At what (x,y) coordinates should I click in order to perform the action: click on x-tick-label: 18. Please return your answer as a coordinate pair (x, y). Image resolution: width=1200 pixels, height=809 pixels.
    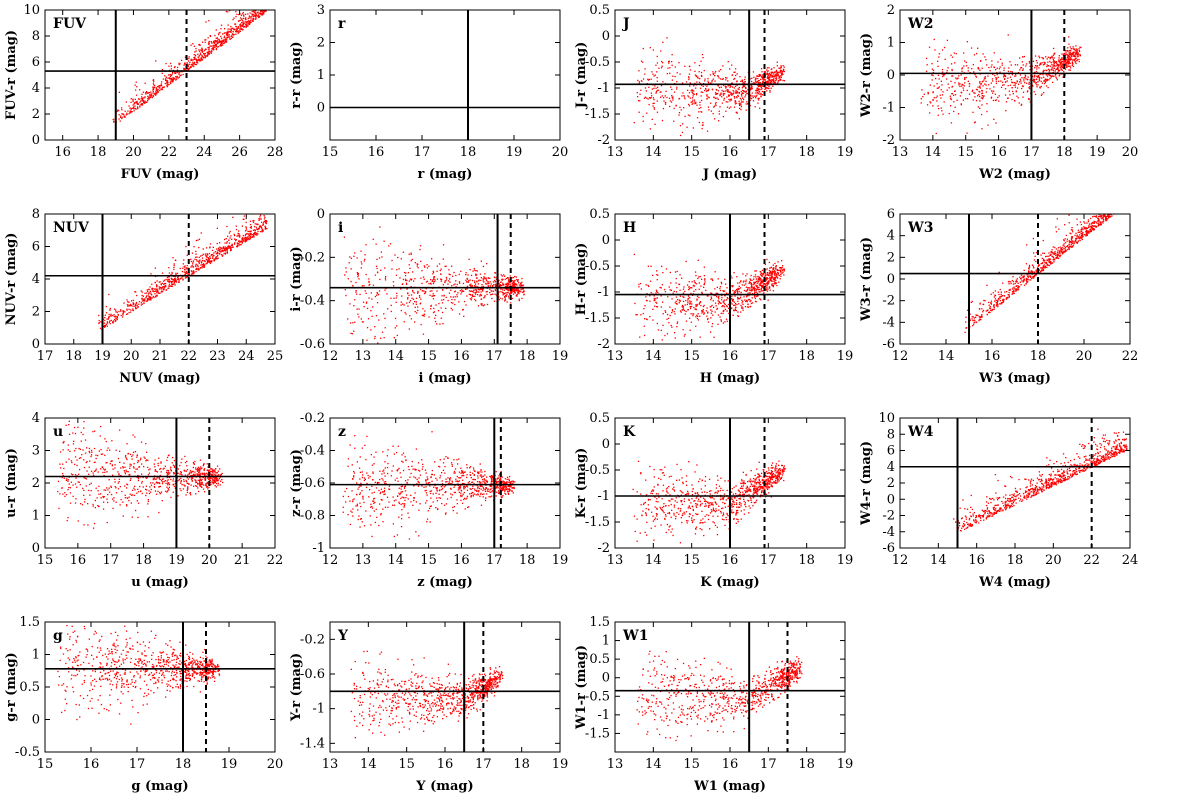
    Looking at the image, I should click on (98, 152).